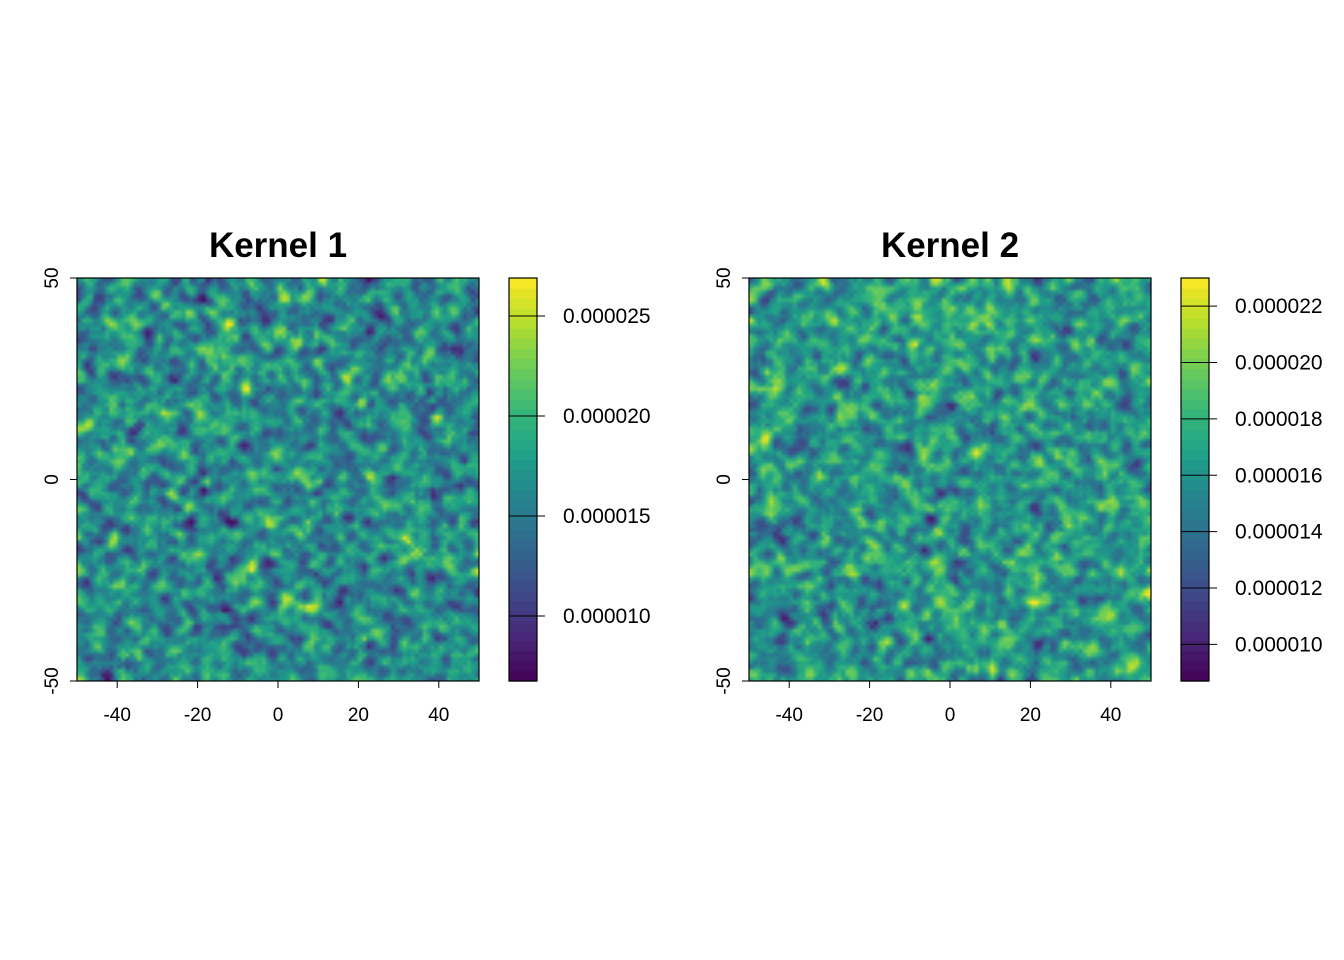  Describe the element at coordinates (278, 245) in the screenshot. I see `chart-title: Kernel 1` at that location.